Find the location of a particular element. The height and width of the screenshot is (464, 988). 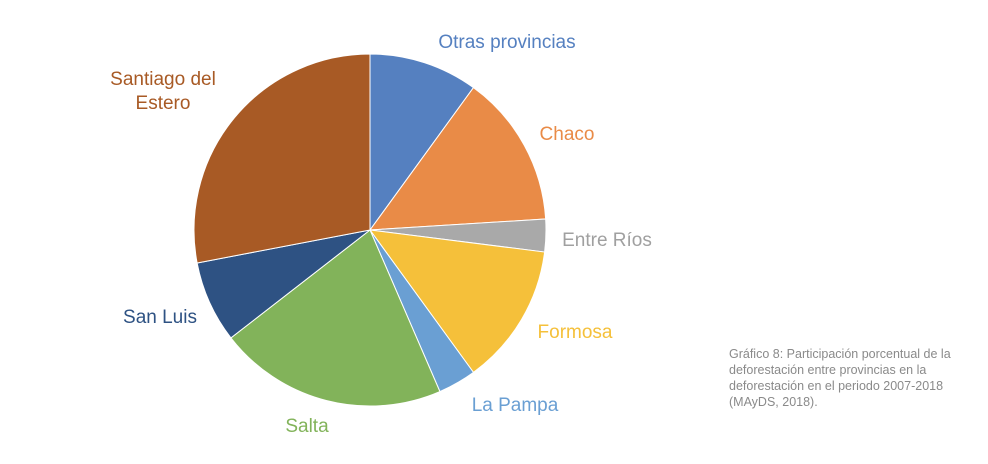

slice-label: Formosa is located at coordinates (575, 332).